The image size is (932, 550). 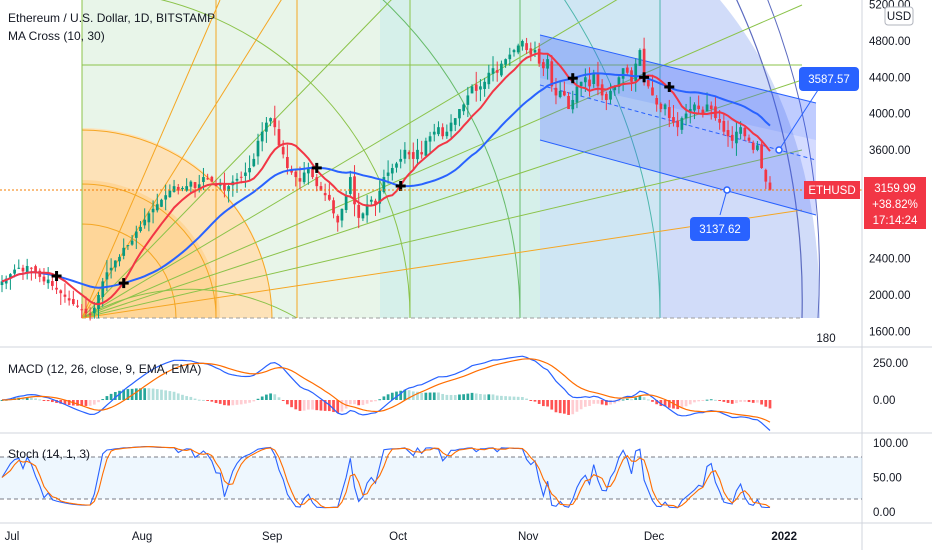 I want to click on time-tick: Dec, so click(x=654, y=537).